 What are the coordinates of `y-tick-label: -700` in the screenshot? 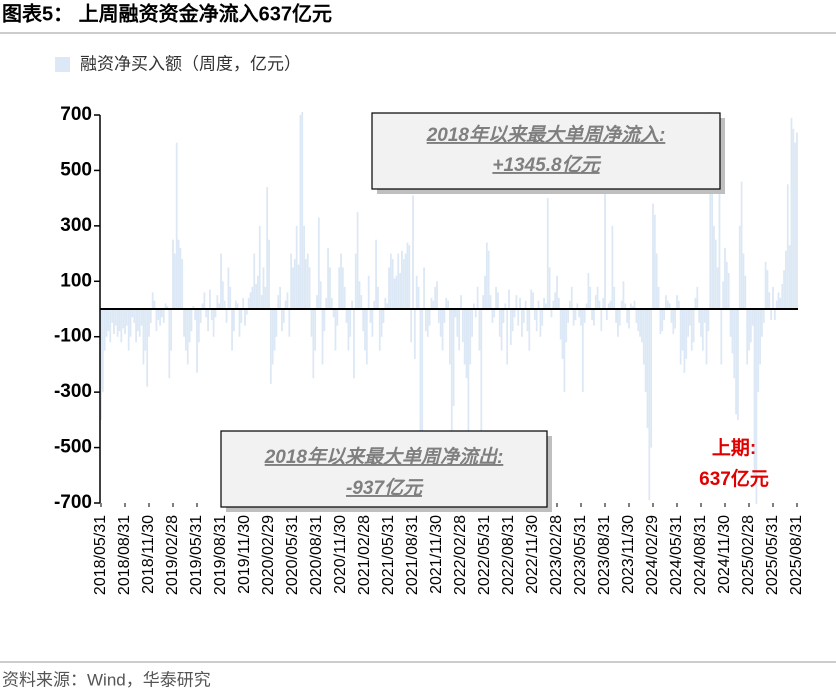 It's located at (73, 502).